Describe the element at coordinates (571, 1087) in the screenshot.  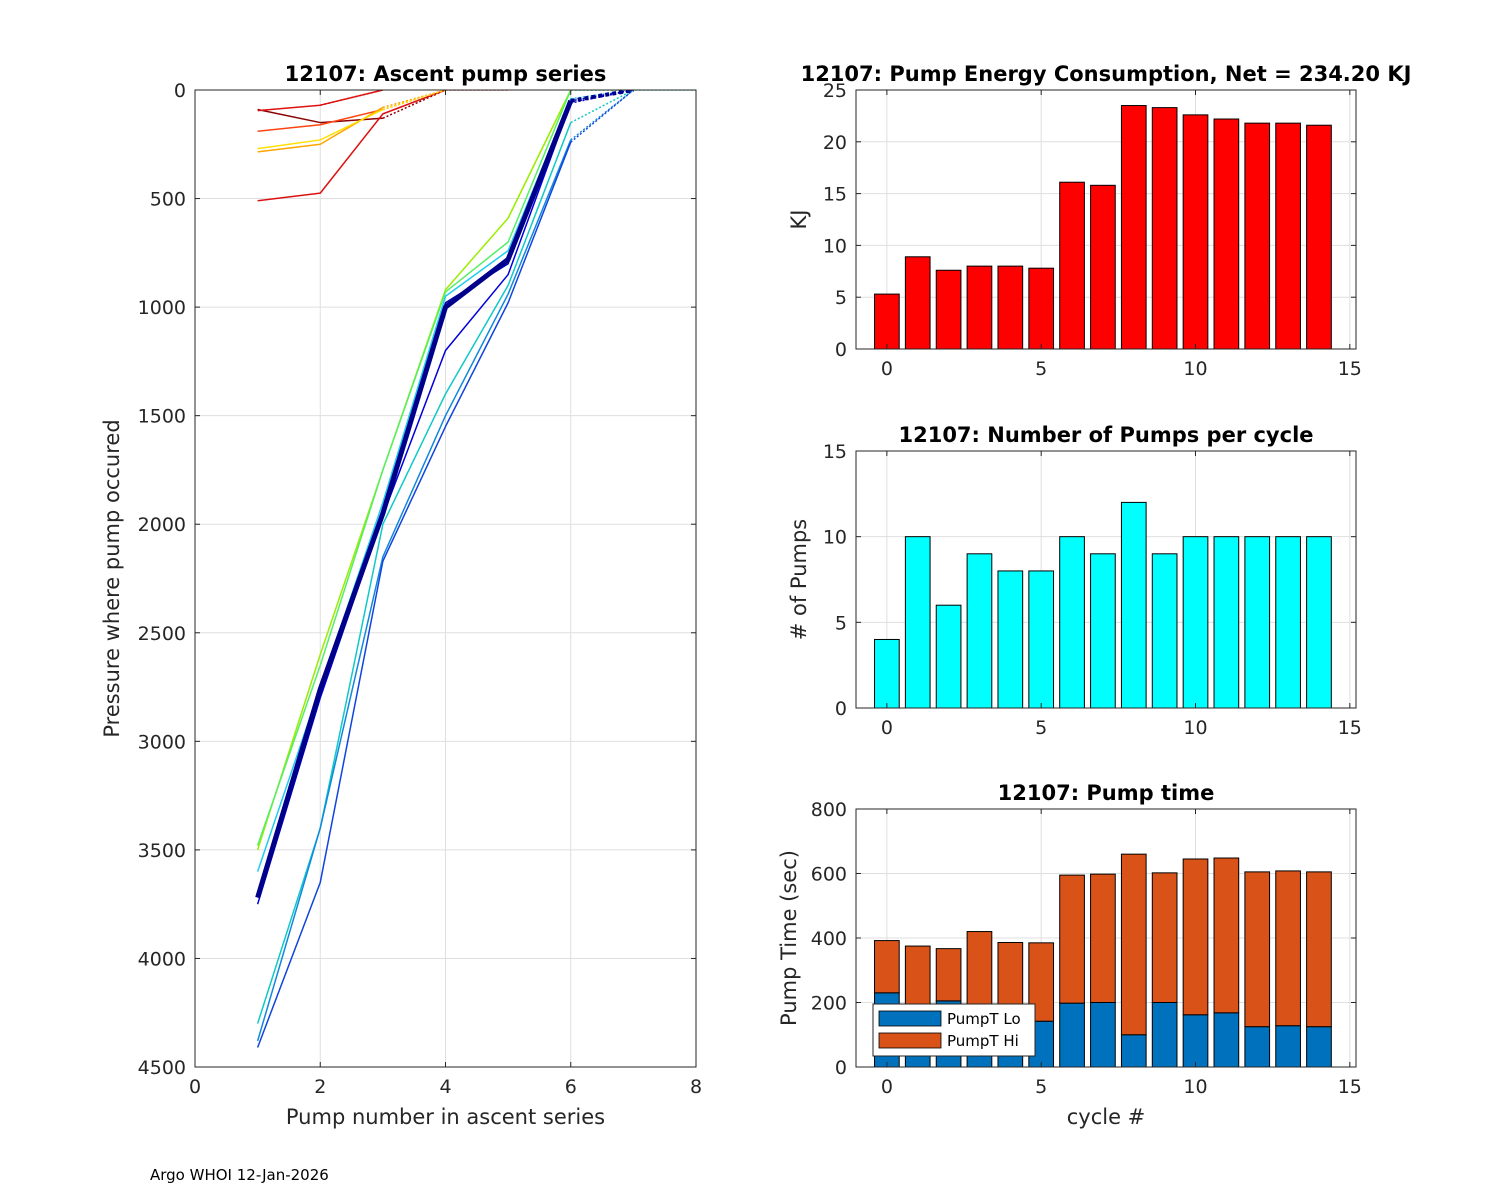
I see `x-tick-label: 6` at that location.